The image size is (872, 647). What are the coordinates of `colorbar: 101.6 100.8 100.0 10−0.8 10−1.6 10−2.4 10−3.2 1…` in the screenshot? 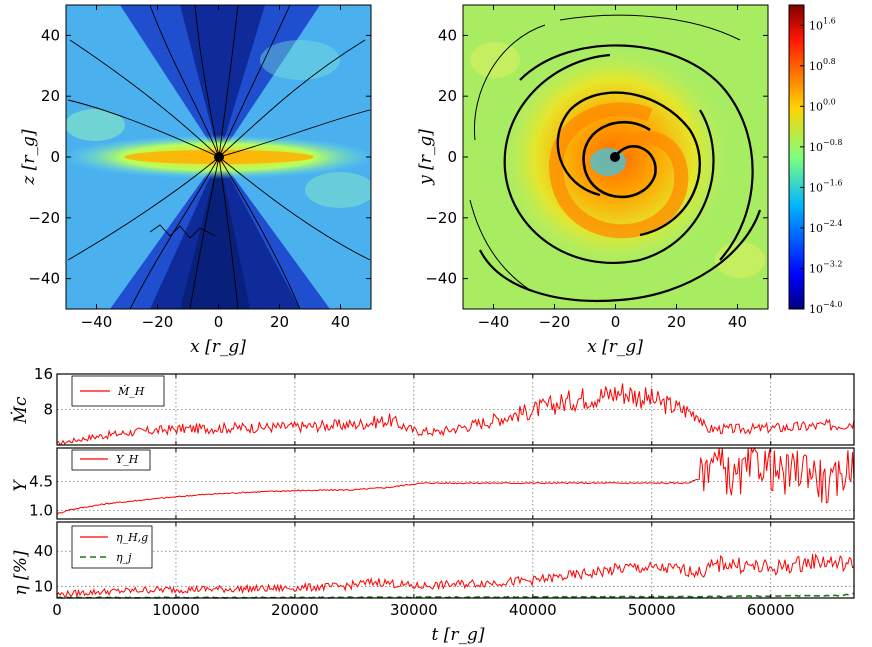 It's located at (815, 160).